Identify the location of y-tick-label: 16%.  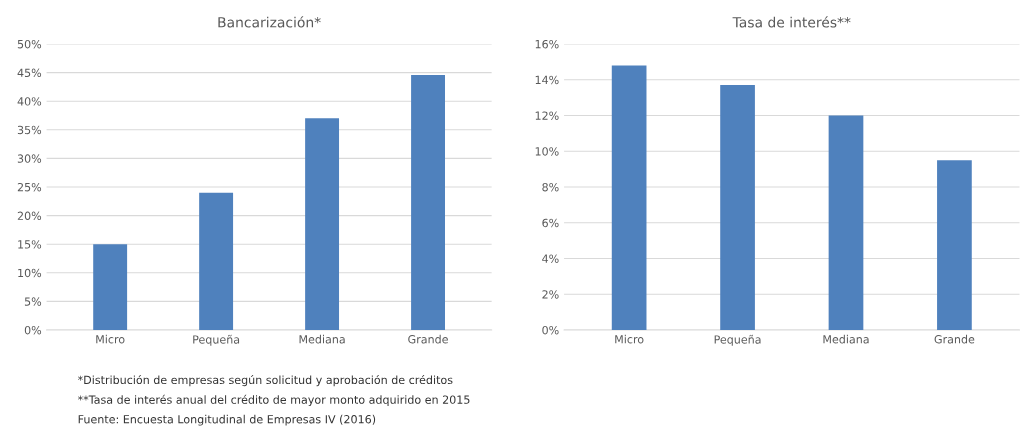
(547, 44).